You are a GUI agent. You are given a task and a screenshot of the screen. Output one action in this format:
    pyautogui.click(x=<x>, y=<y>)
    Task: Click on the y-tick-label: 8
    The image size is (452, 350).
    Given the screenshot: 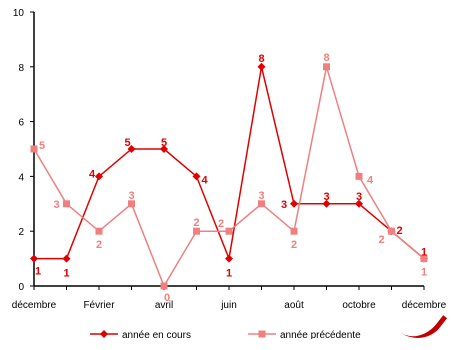 What is the action you would take?
    pyautogui.click(x=21, y=68)
    